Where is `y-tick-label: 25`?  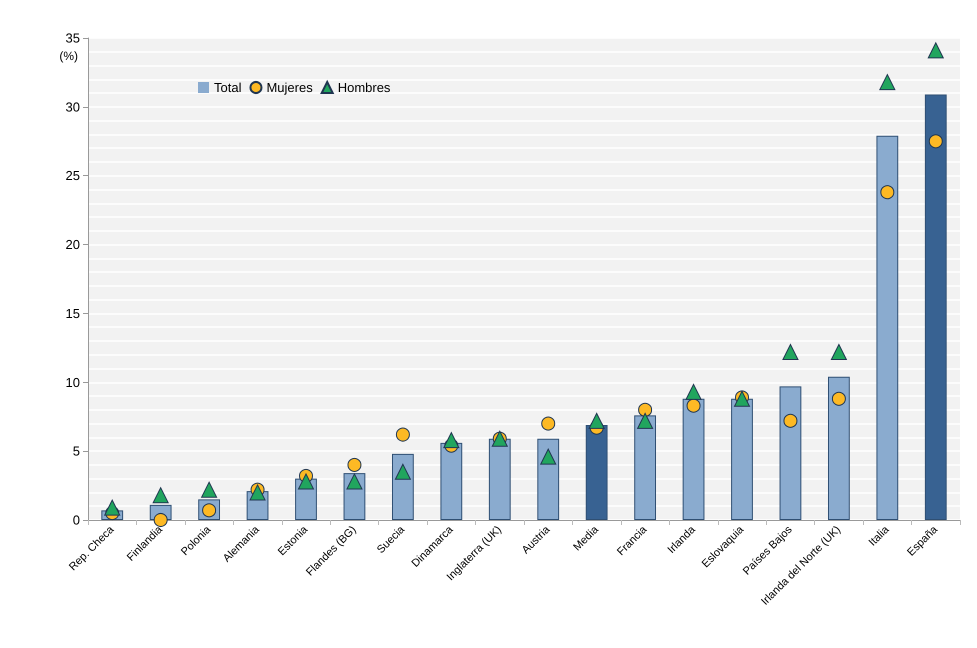
y-tick-label: 25 is located at coordinates (73, 176).